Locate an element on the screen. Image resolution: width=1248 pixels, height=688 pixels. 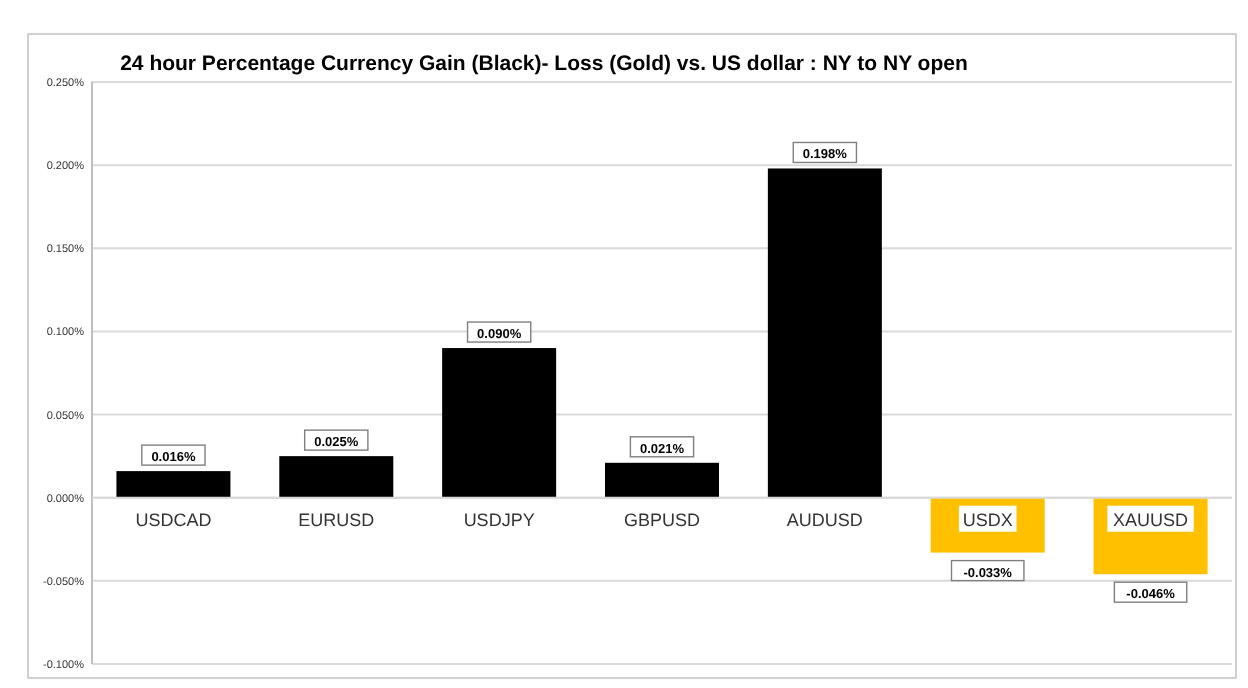
x-tick-label: EURUSD is located at coordinates (337, 519).